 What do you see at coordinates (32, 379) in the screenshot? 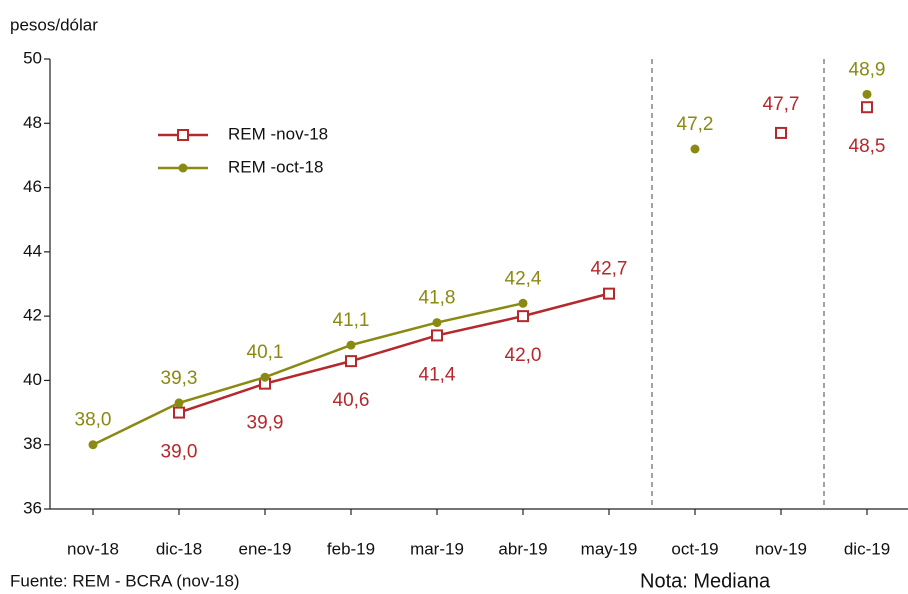
I see `y-tick-label: 40` at bounding box center [32, 379].